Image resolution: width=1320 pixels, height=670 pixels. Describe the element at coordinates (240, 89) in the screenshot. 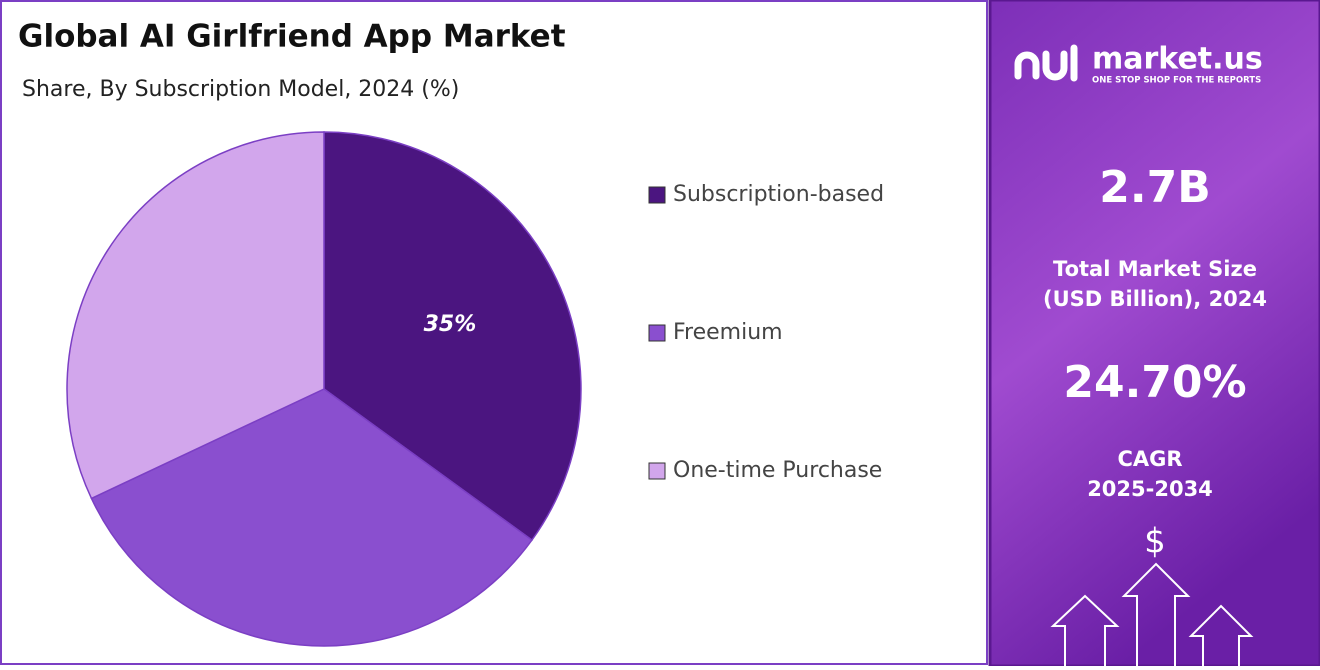

I see `chart-subtitle: Share, By Subscription Model, 2024 (%)` at that location.